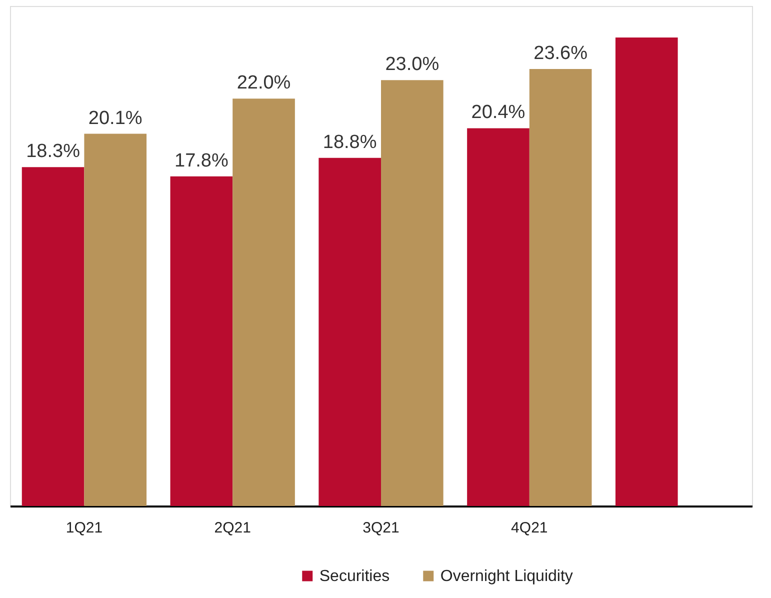 The width and height of the screenshot is (771, 598). What do you see at coordinates (84, 528) in the screenshot?
I see `x-tick-label: 1Q21` at bounding box center [84, 528].